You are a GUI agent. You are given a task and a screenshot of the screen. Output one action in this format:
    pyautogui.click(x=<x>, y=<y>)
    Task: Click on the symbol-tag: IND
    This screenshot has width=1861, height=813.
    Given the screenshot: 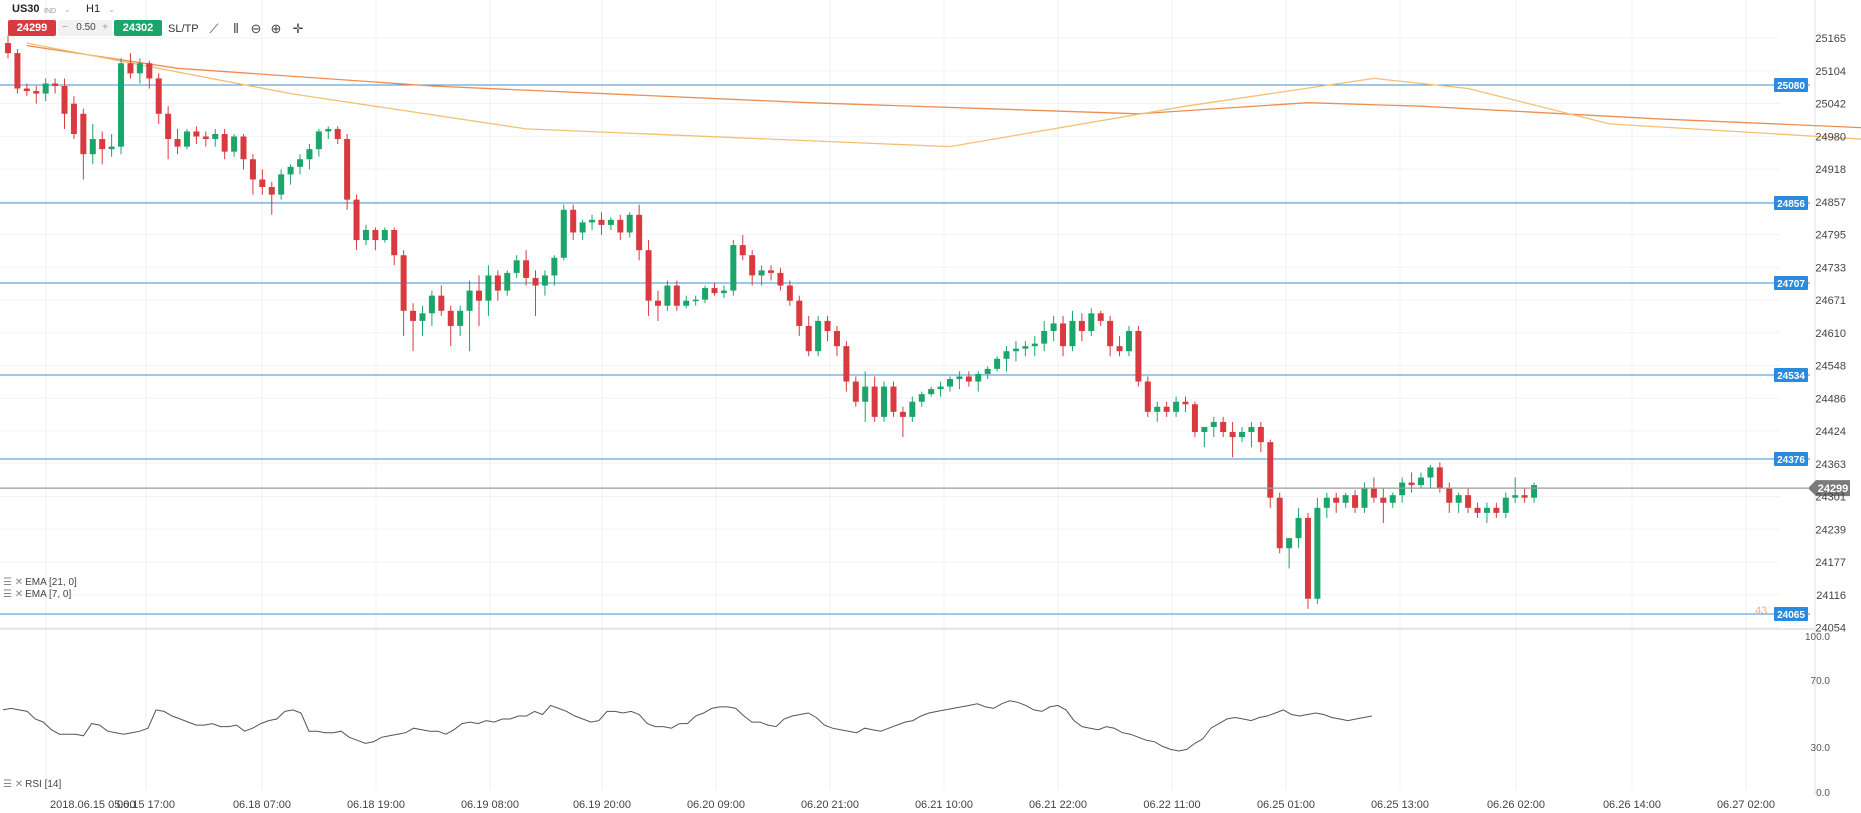 What is the action you would take?
    pyautogui.click(x=50, y=11)
    